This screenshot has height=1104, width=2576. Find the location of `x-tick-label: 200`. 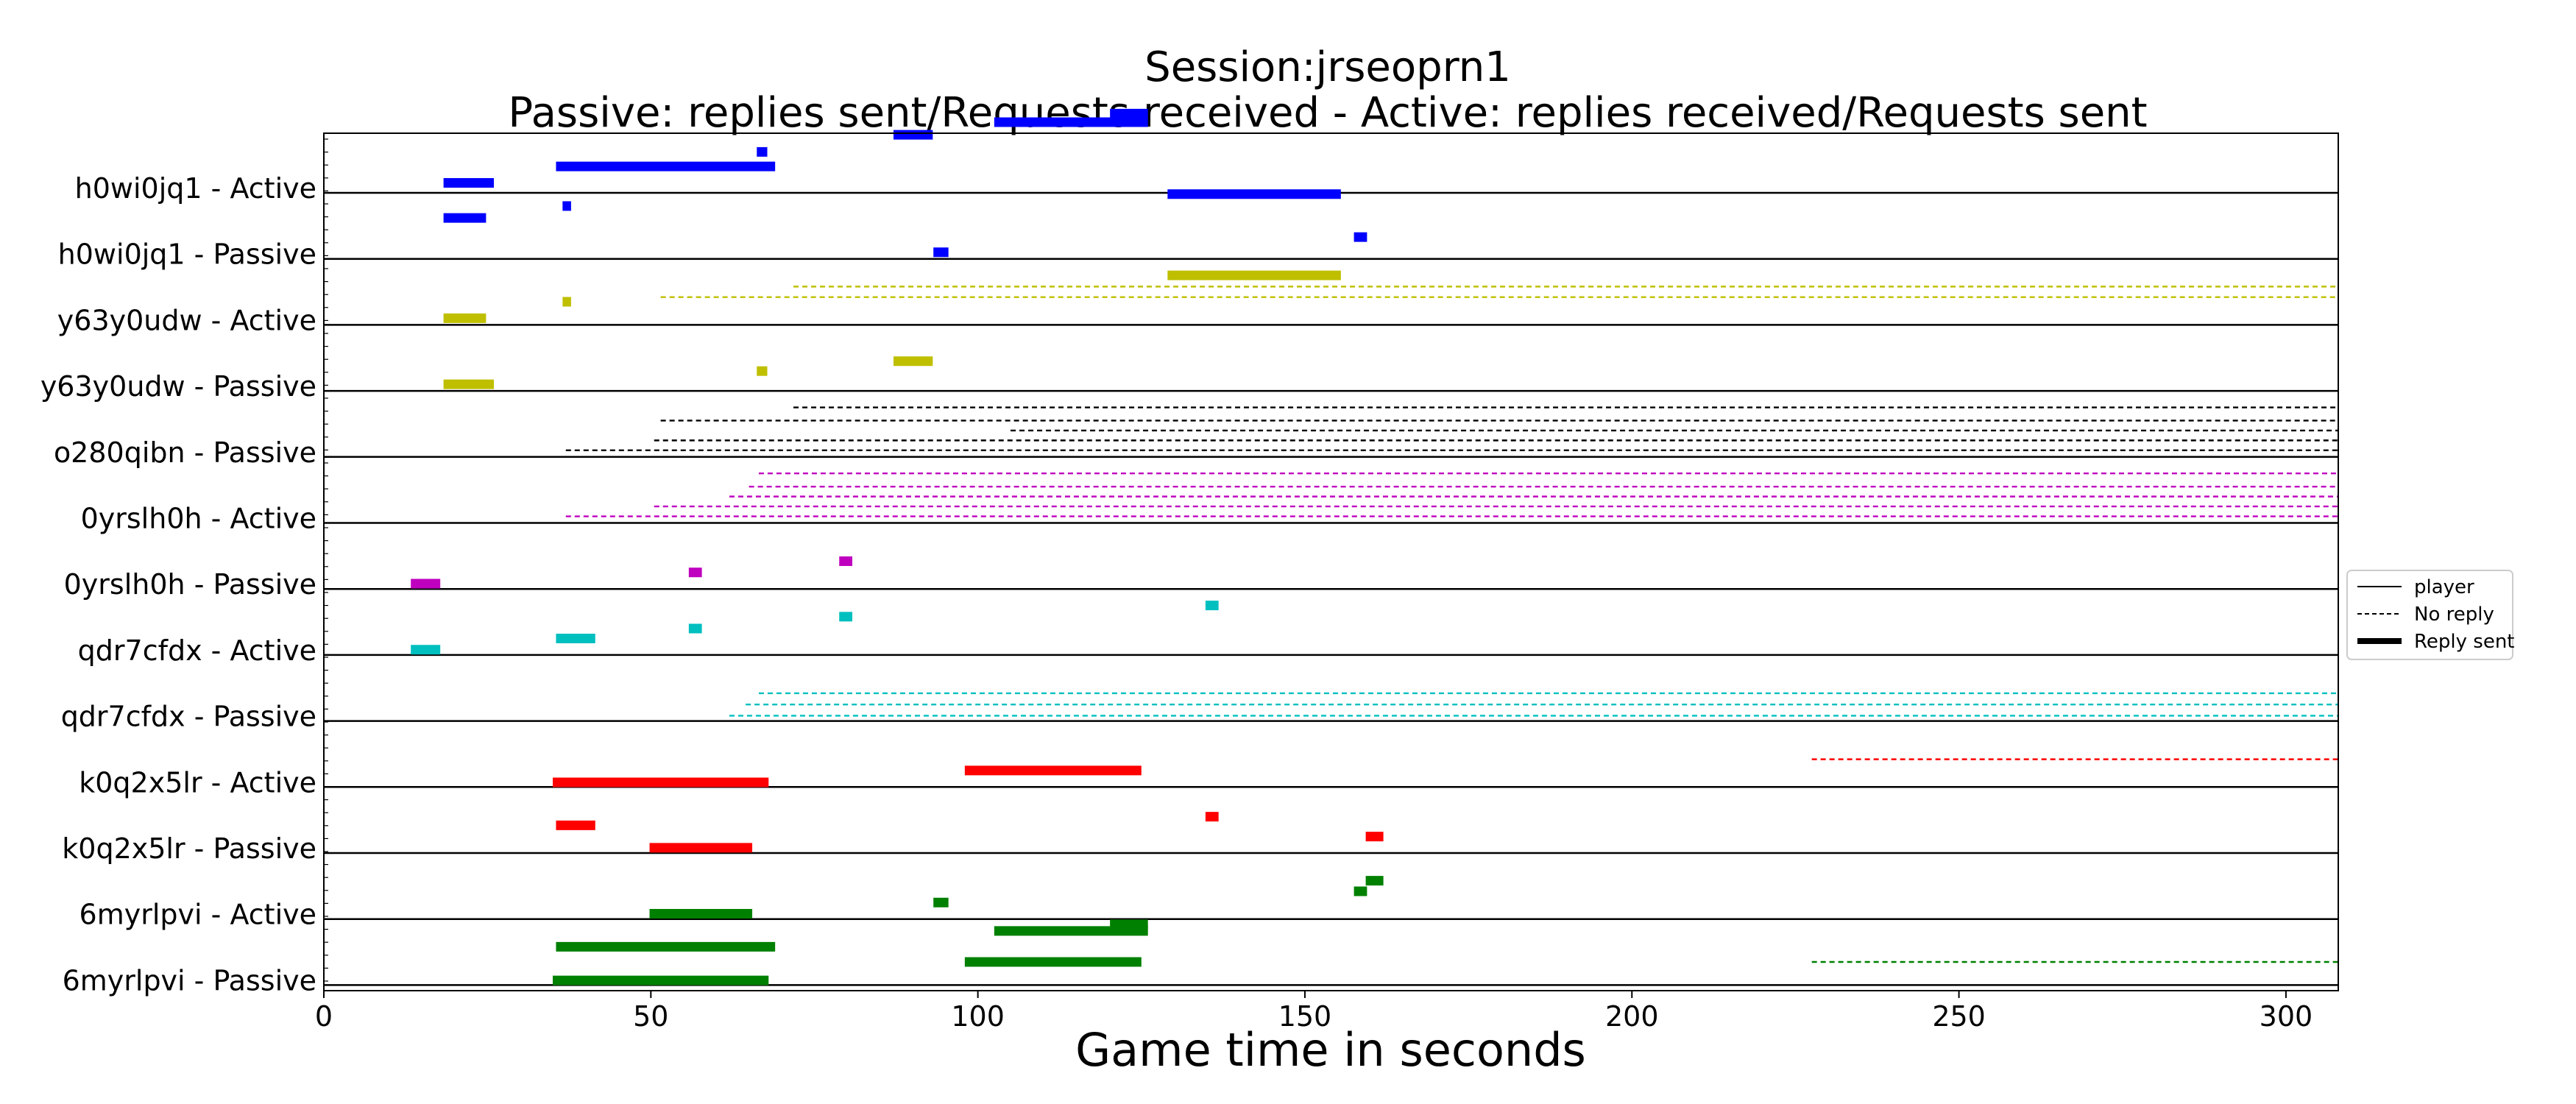

x-tick-label: 200 is located at coordinates (1632, 1017).